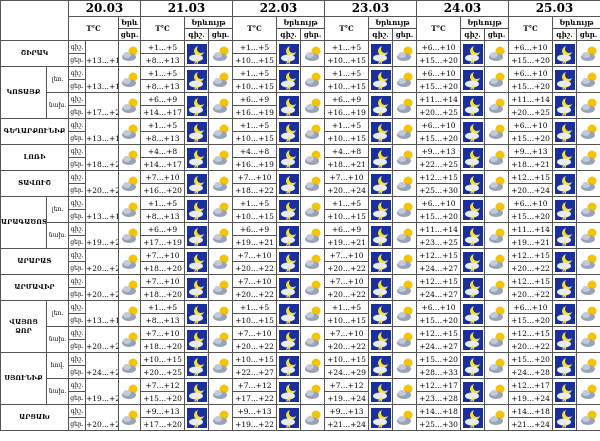 The width and height of the screenshot is (600, 441). I want to click on day-temp: +16...+19, so click(254, 112).